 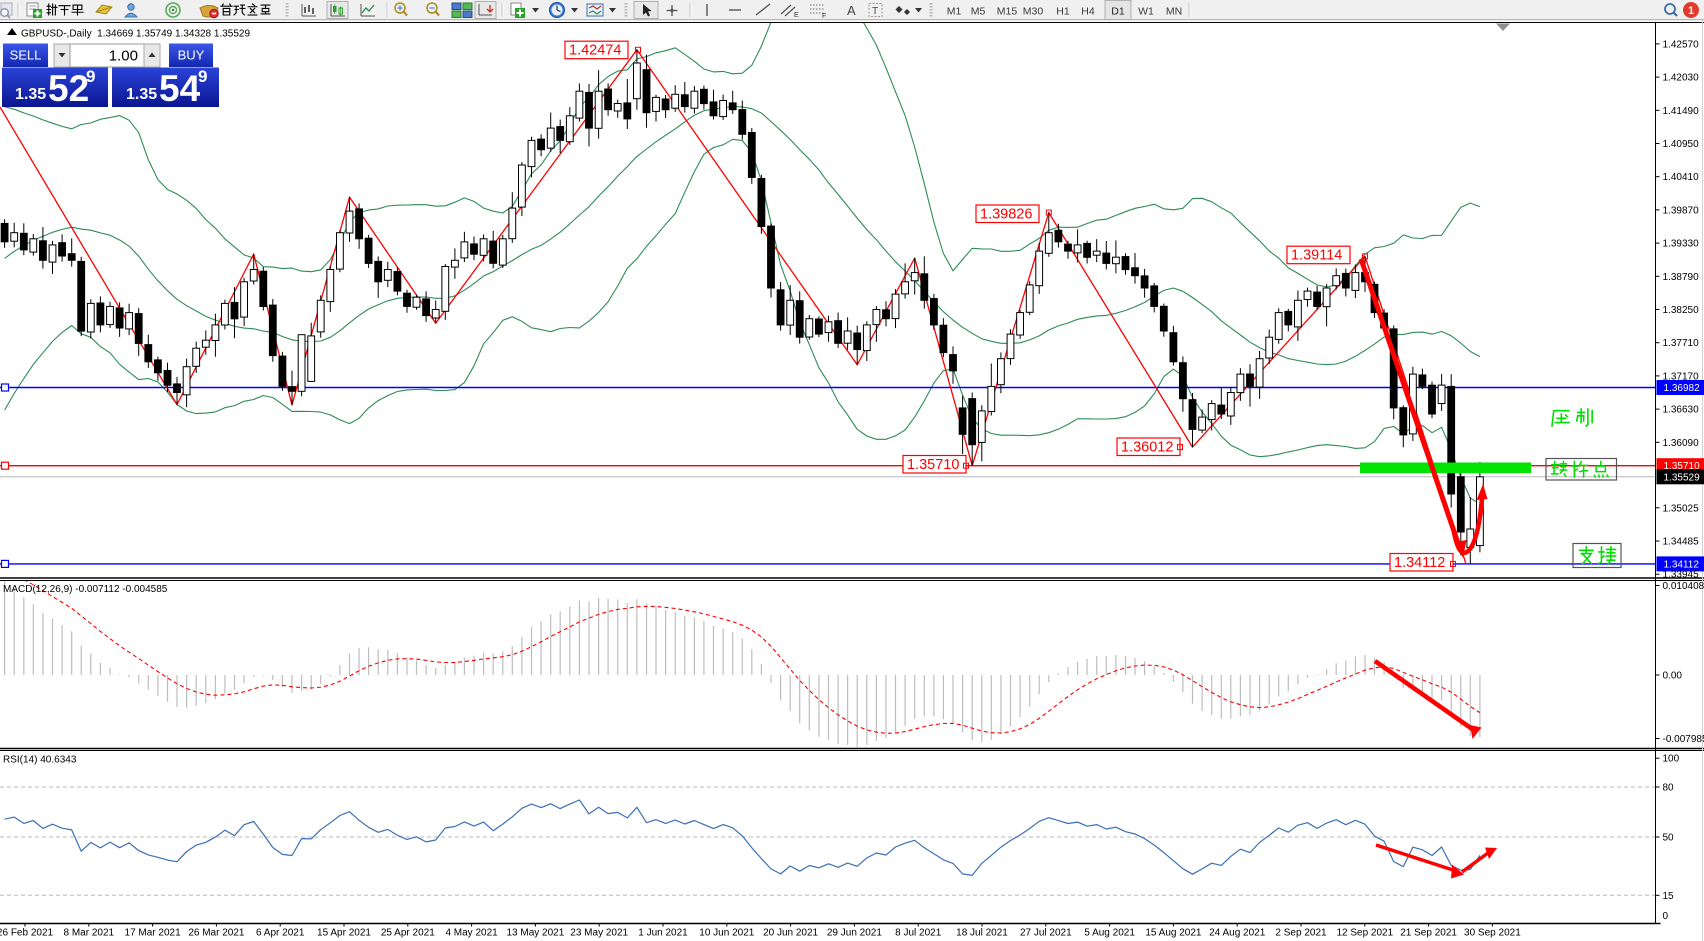 What do you see at coordinates (153, 933) in the screenshot?
I see `svg-text: 17 Mar 2021` at bounding box center [153, 933].